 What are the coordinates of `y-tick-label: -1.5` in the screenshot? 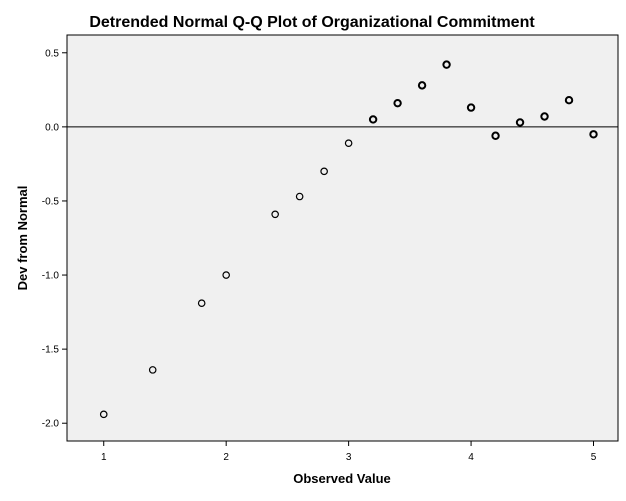 It's located at (51, 350).